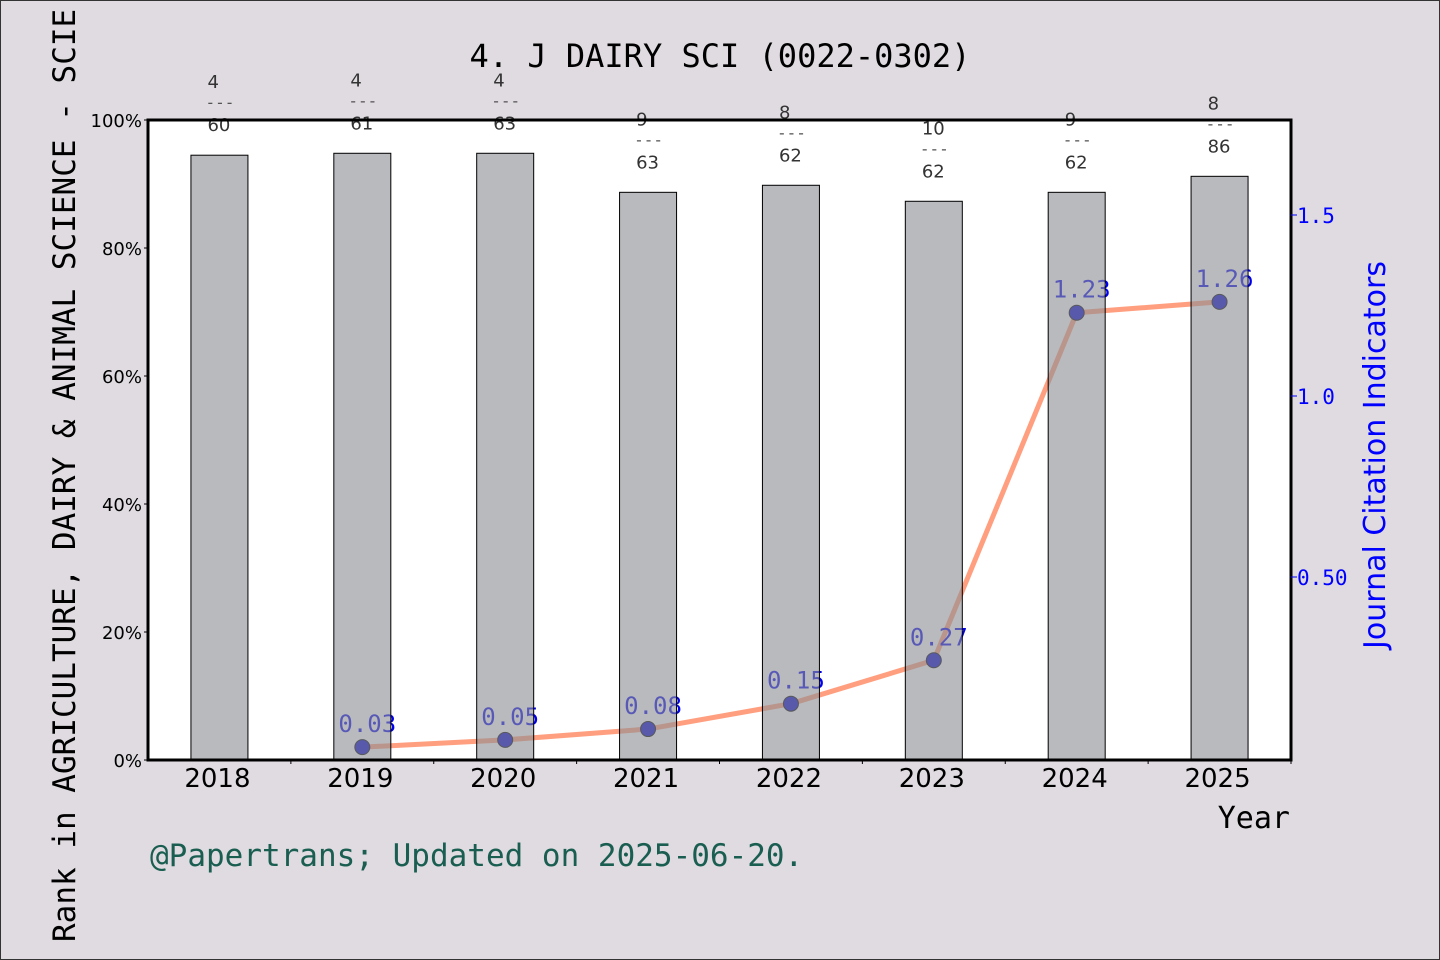 This screenshot has height=960, width=1440. What do you see at coordinates (505, 456) in the screenshot?
I see `bar-2020` at bounding box center [505, 456].